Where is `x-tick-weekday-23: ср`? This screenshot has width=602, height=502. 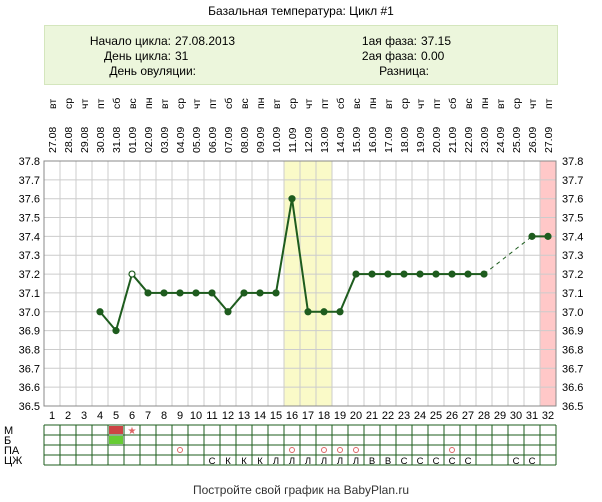
x-tick-weekday-23: ср is located at coordinates (405, 103).